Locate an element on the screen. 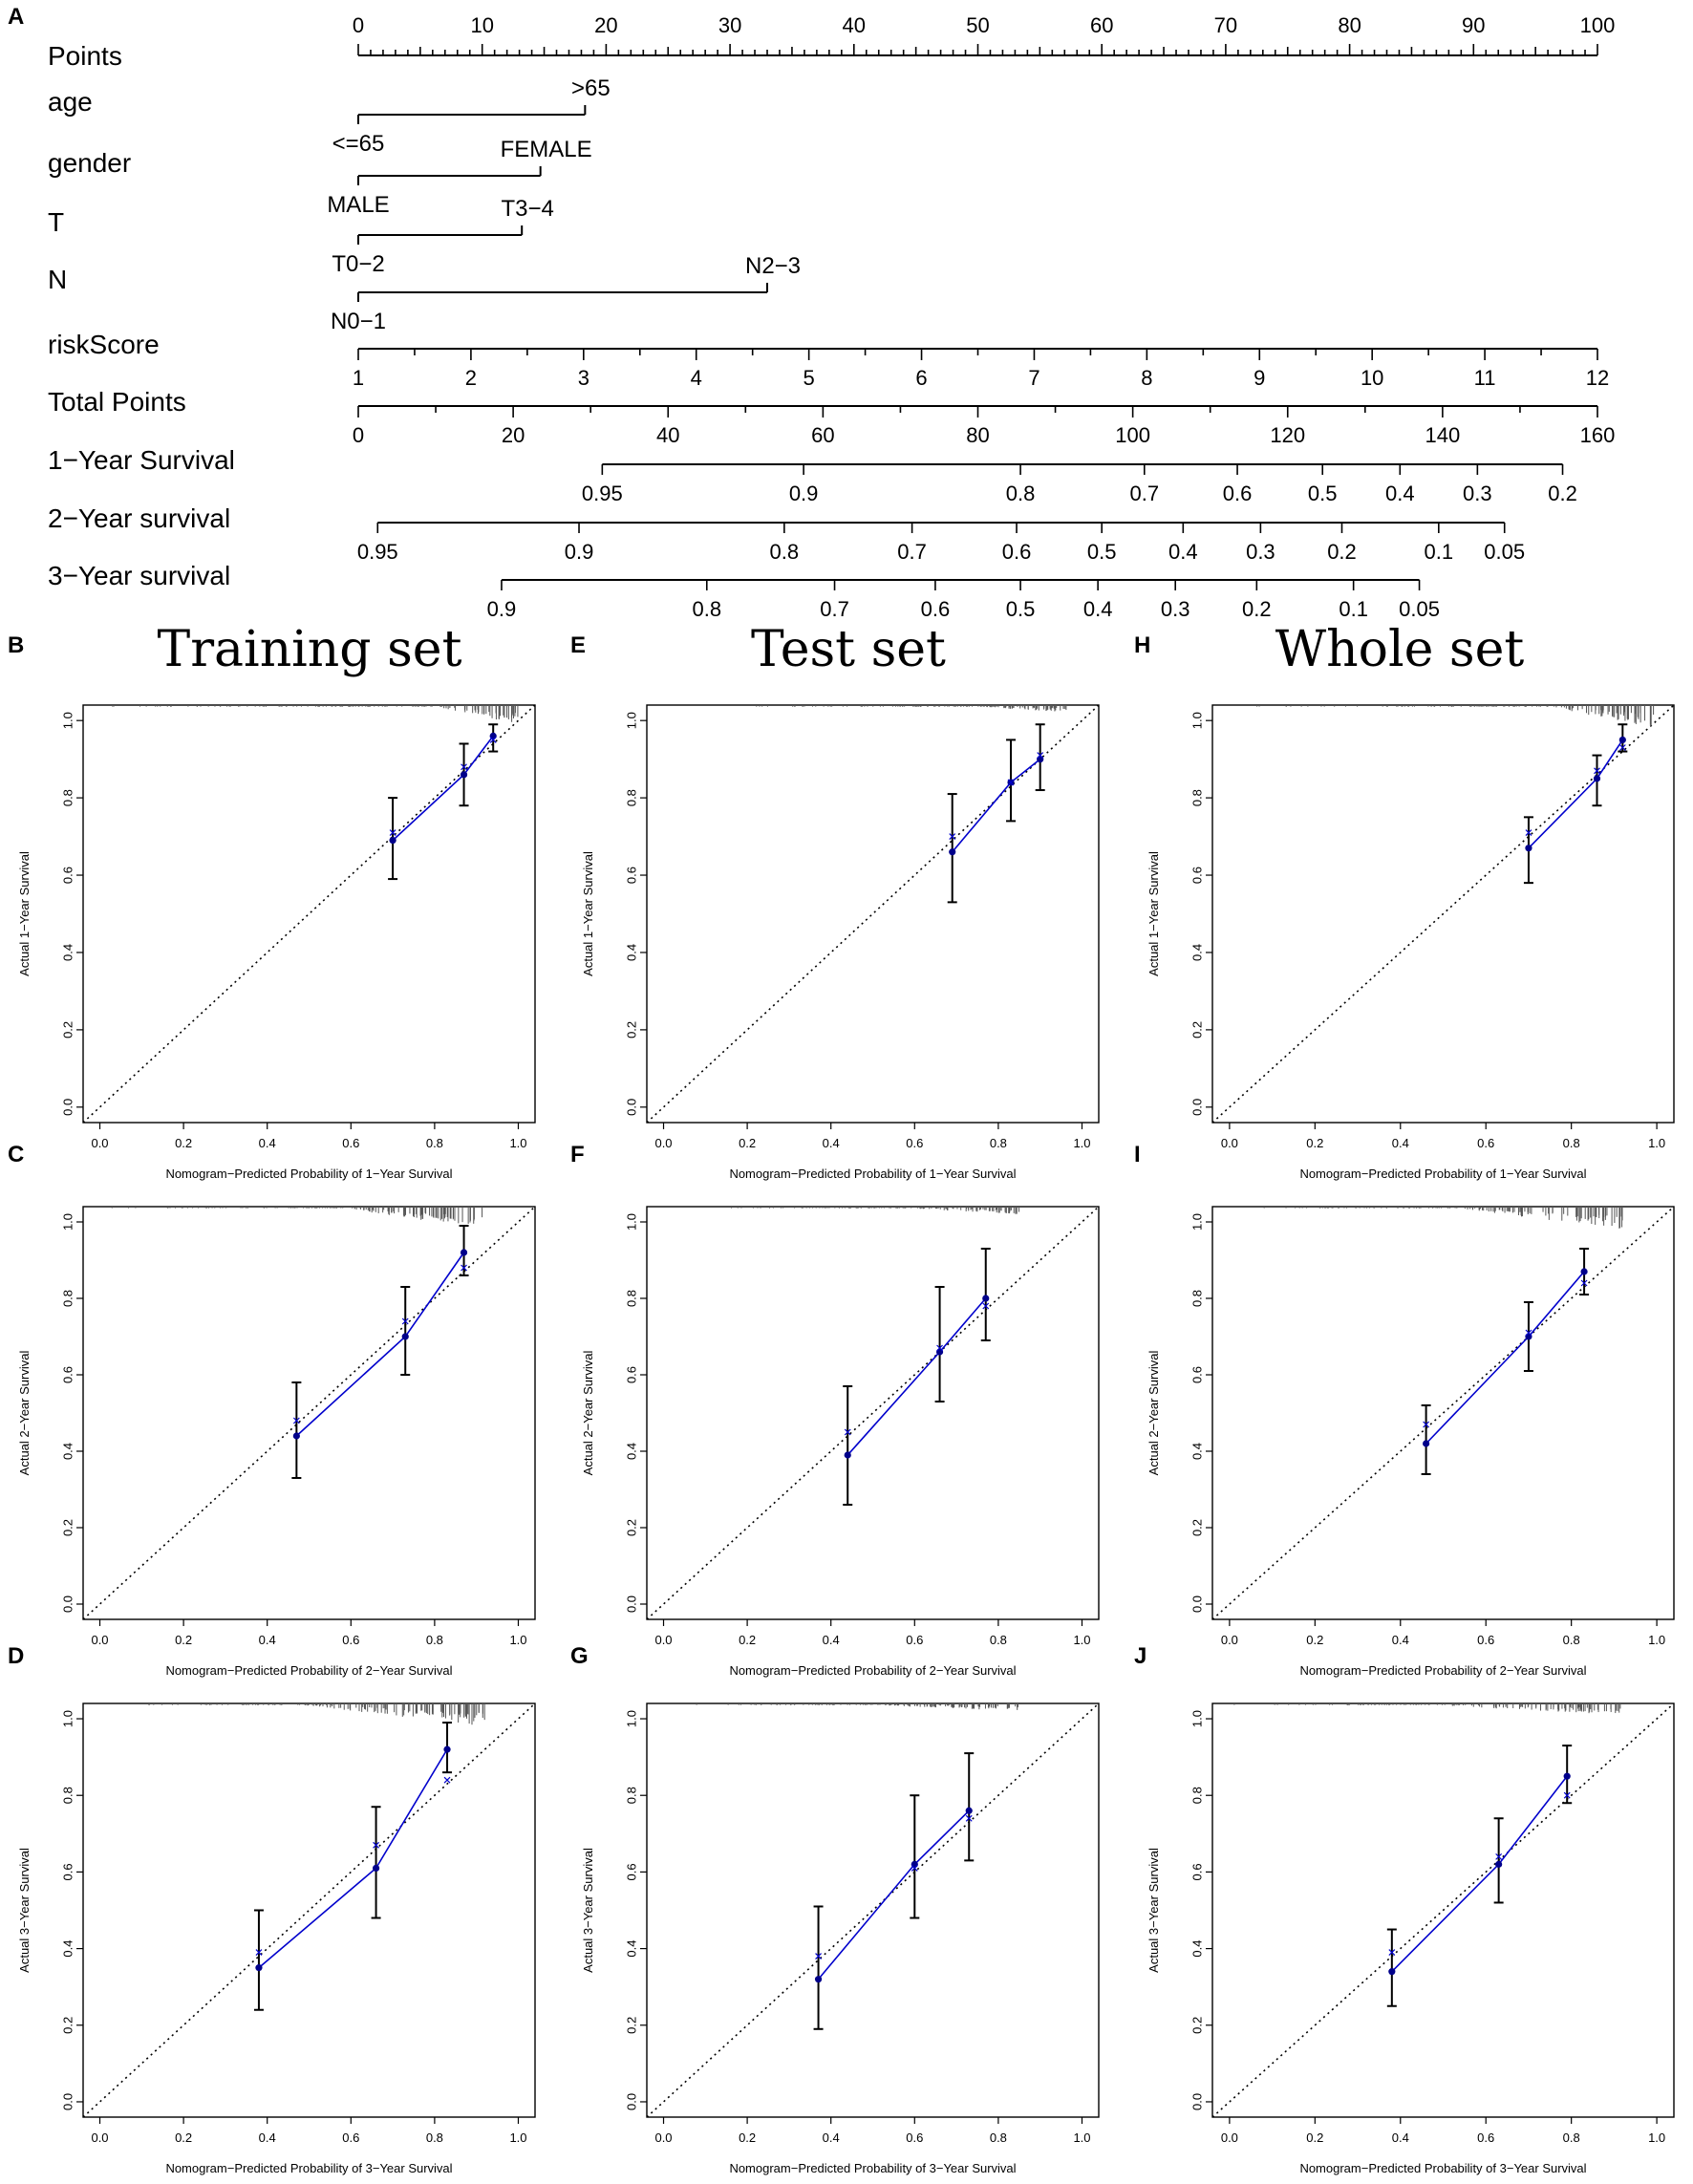 The height and width of the screenshot is (2184, 1693). nomo-survival-tick-label: 0.9 is located at coordinates (580, 552).